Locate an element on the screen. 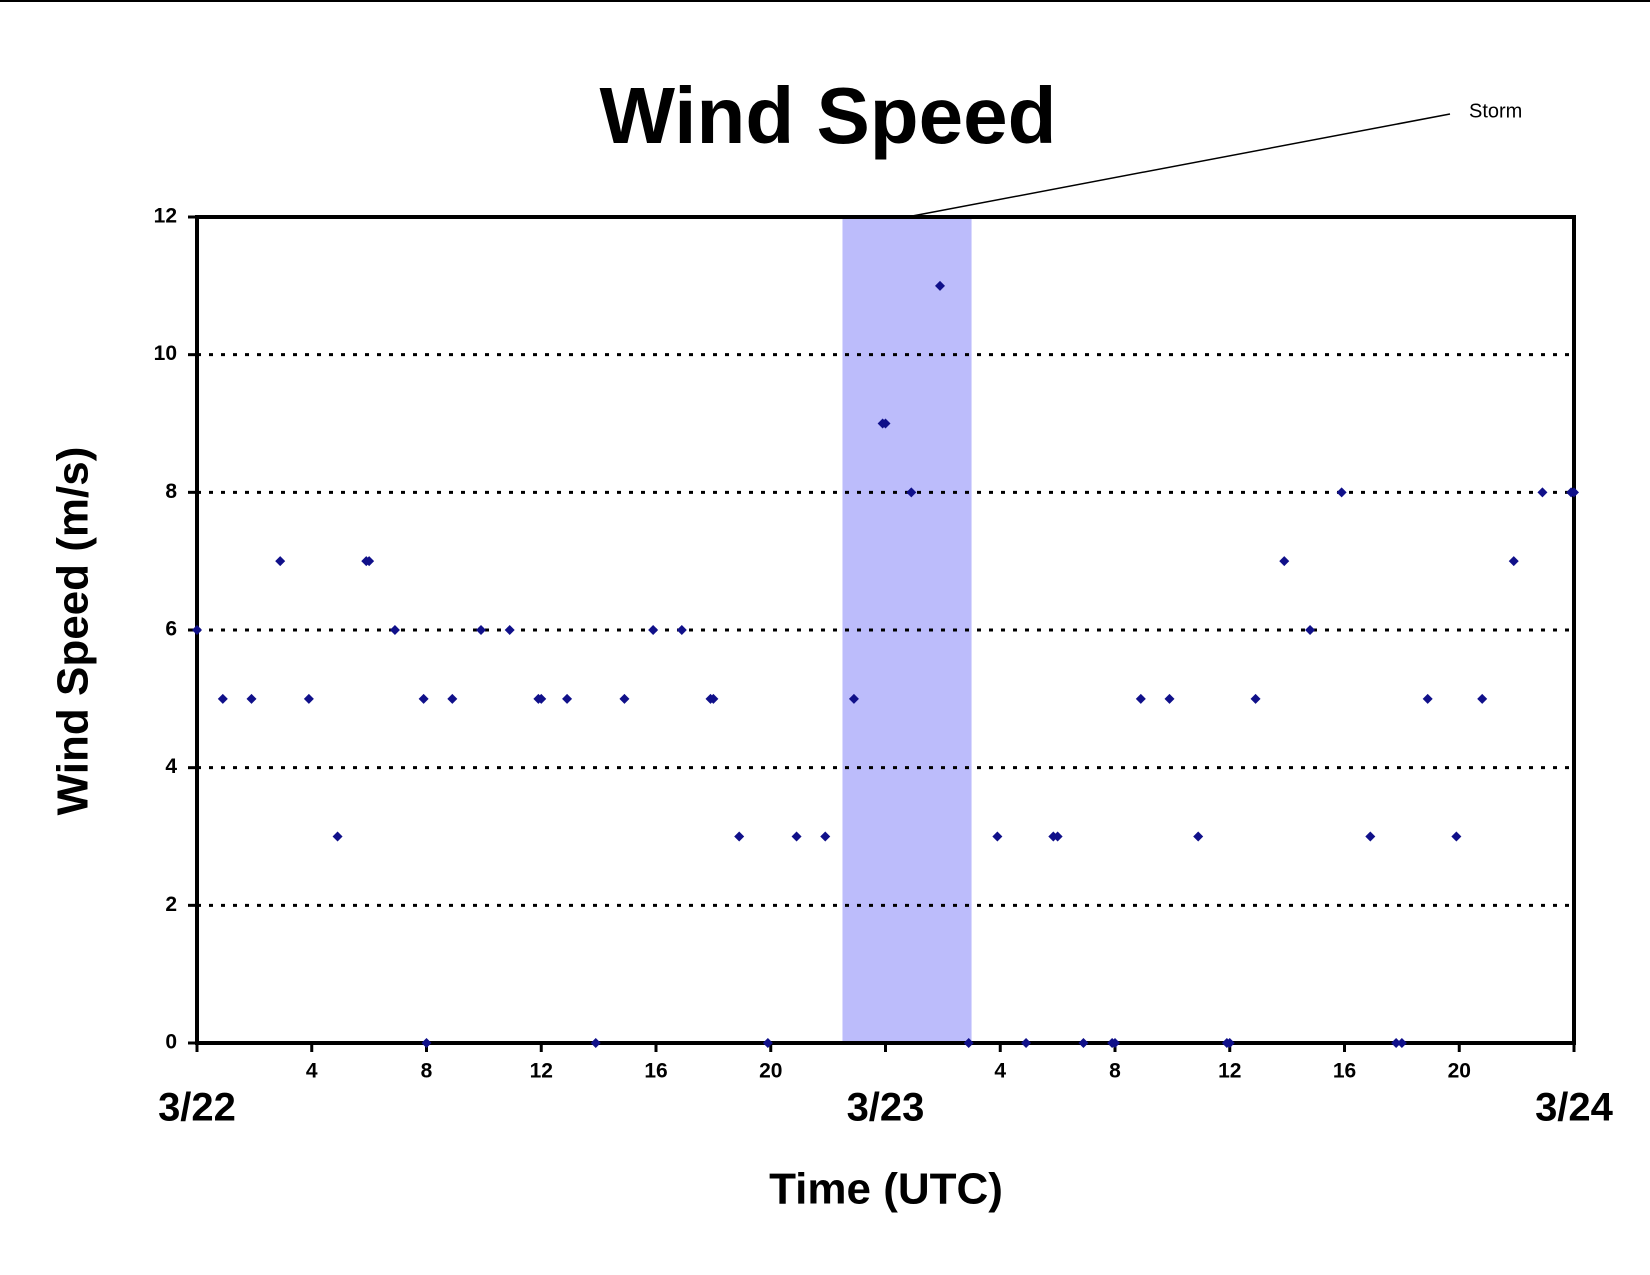 The height and width of the screenshot is (1275, 1650). y-tick-label: 8 is located at coordinates (171, 491).